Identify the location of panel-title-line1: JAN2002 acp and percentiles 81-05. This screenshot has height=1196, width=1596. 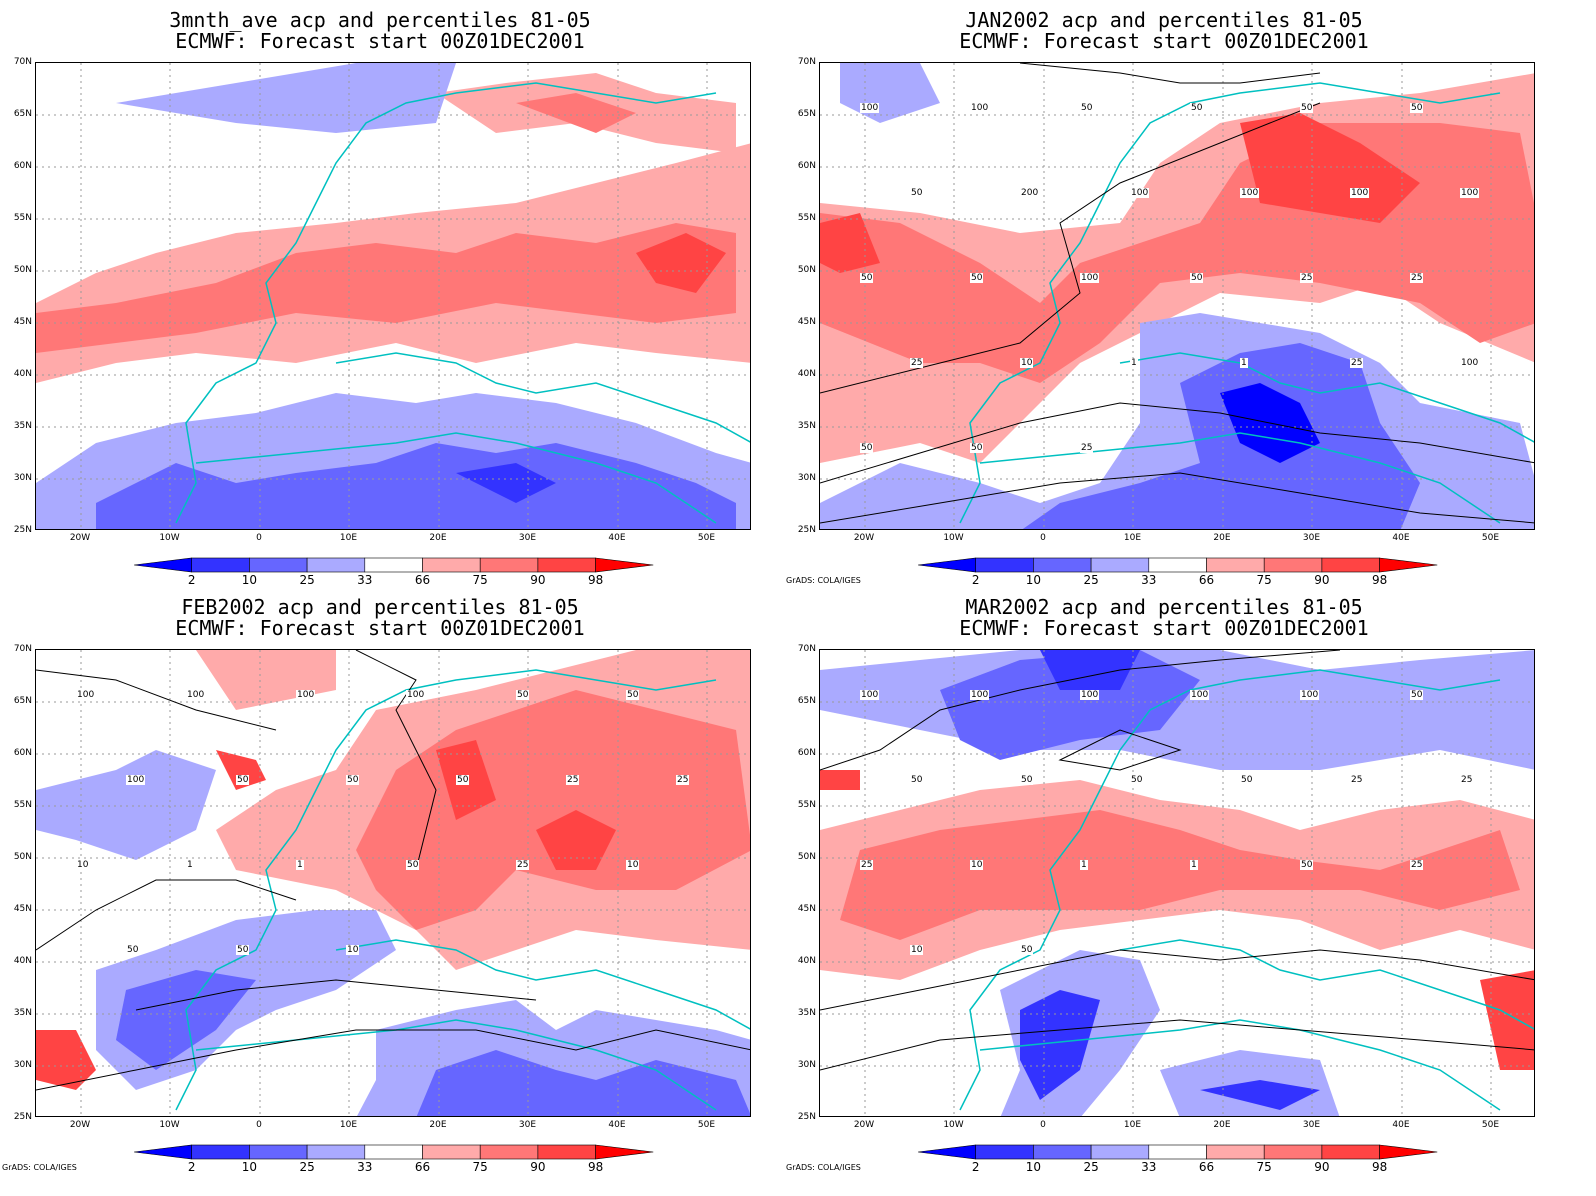
(1164, 20).